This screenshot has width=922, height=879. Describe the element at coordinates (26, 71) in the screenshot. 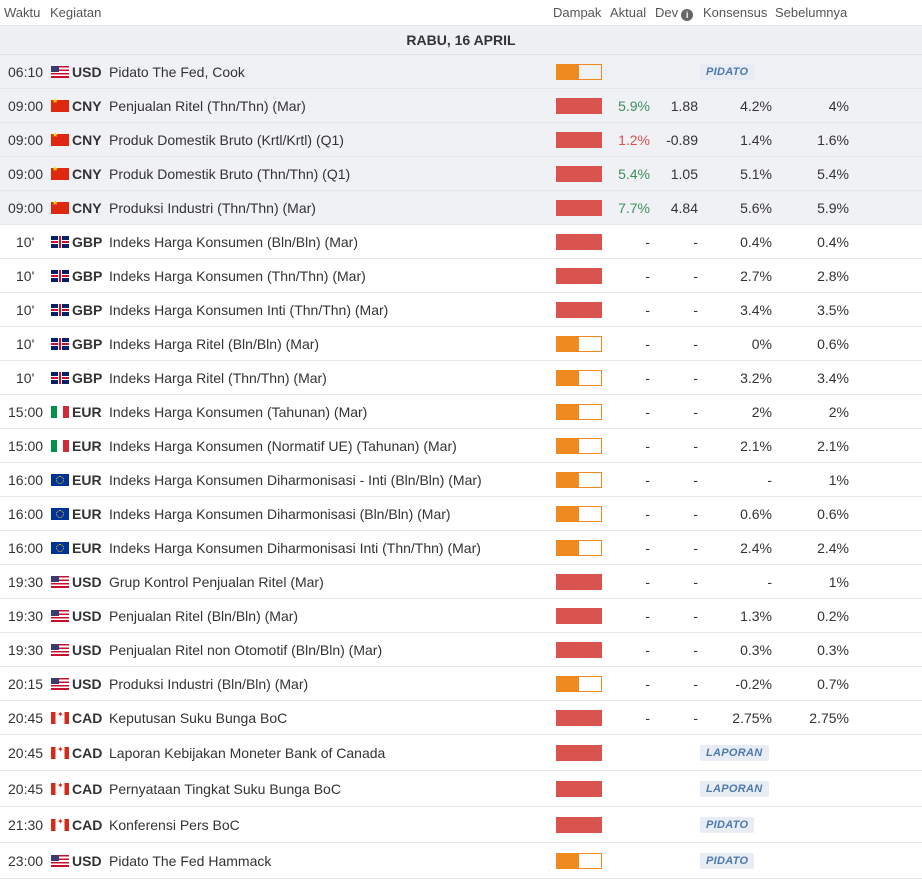

I see `event-time: 06:10` at that location.